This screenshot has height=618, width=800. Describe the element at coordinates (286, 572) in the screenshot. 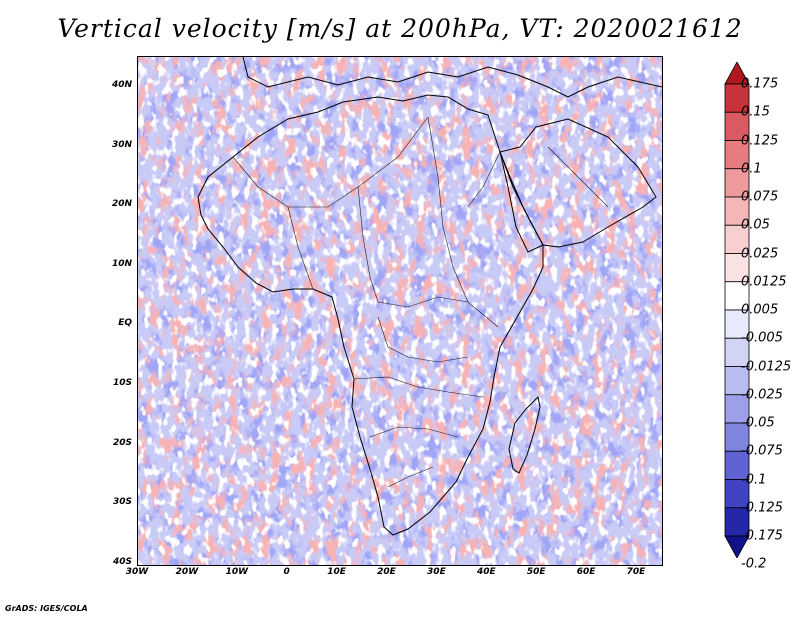

I see `lon-label: 0` at that location.